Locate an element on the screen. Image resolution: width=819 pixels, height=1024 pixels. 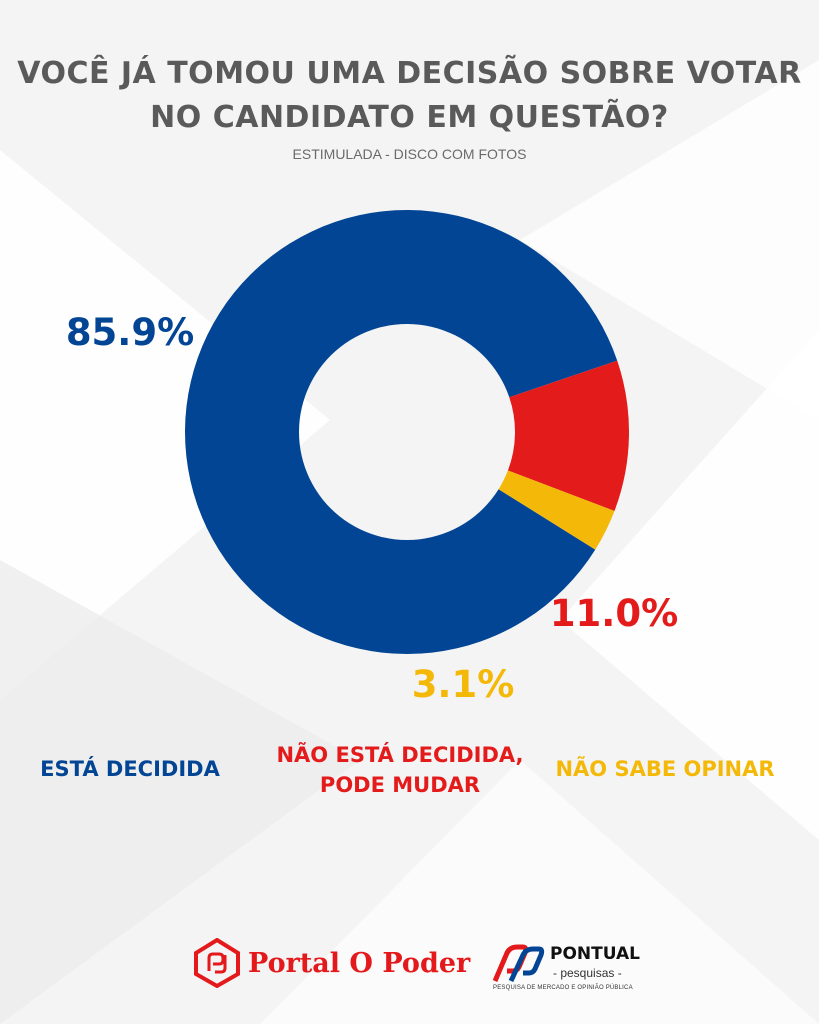
legend-nao-sabe-opinar: NÃO SABE OPINAR is located at coordinates (665, 769).